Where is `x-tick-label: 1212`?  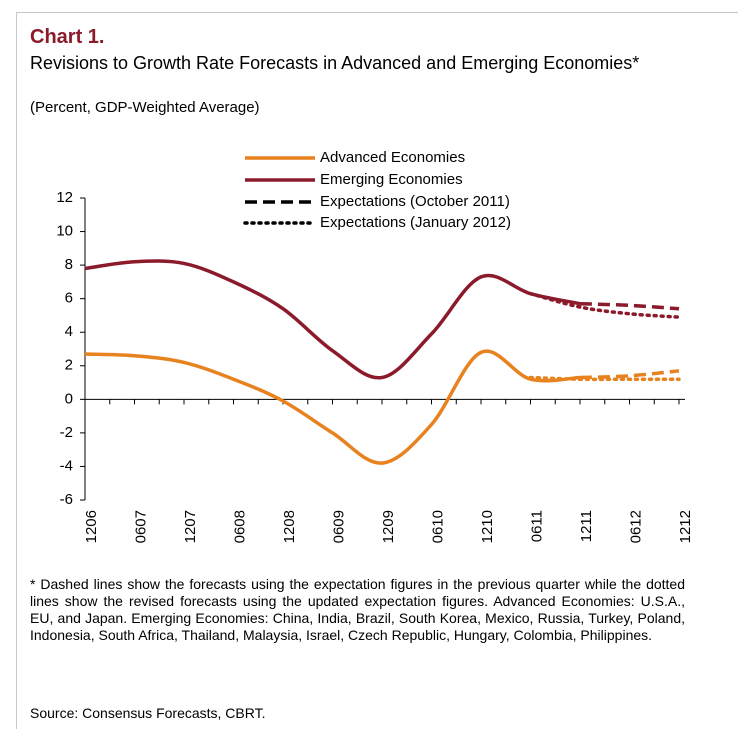
x-tick-label: 1212 is located at coordinates (685, 526).